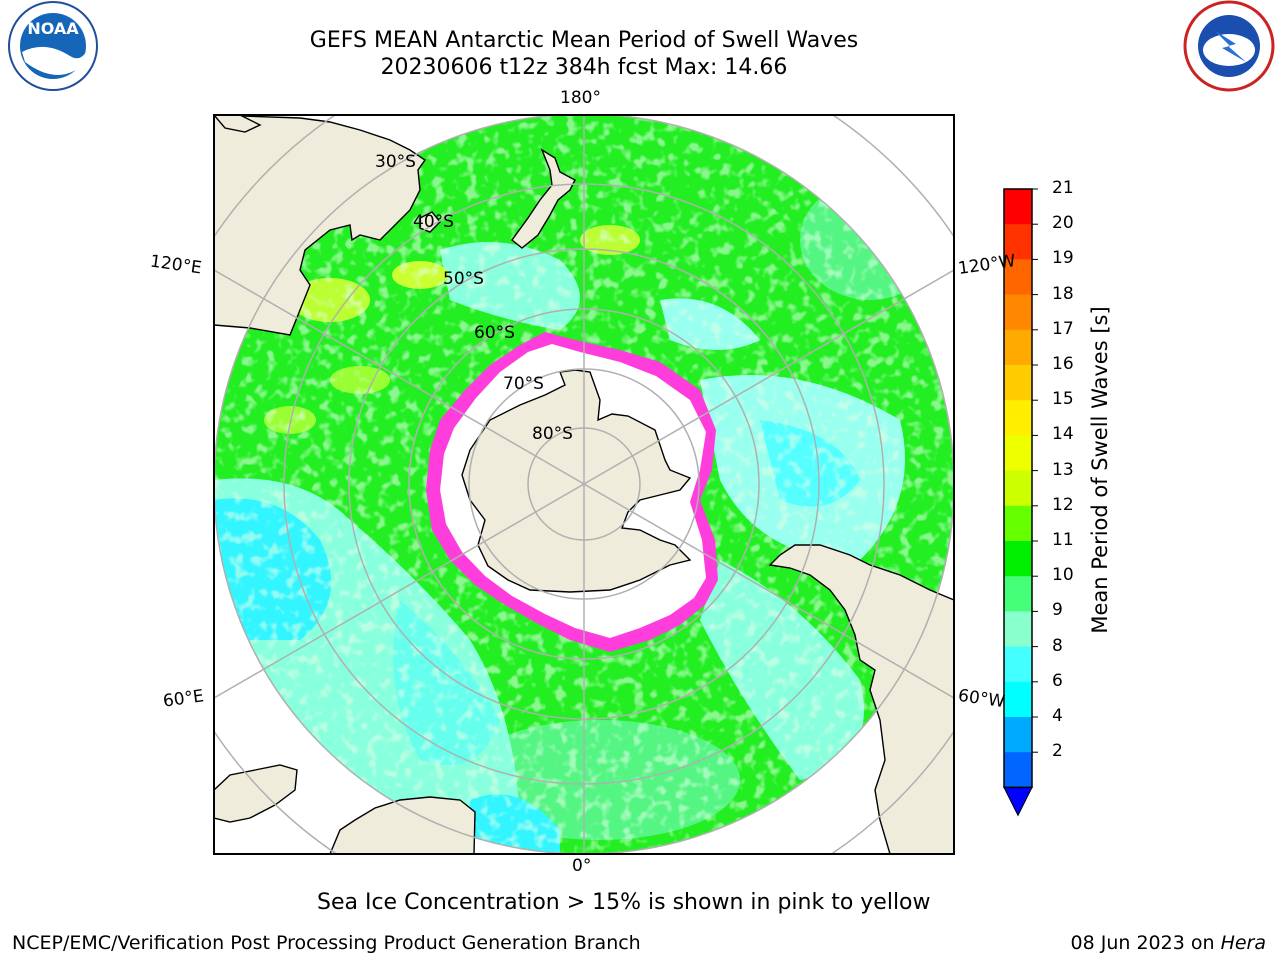 Image resolution: width=1280 pixels, height=960 pixels. I want to click on colorbar-tick-label: 11, so click(1063, 540).